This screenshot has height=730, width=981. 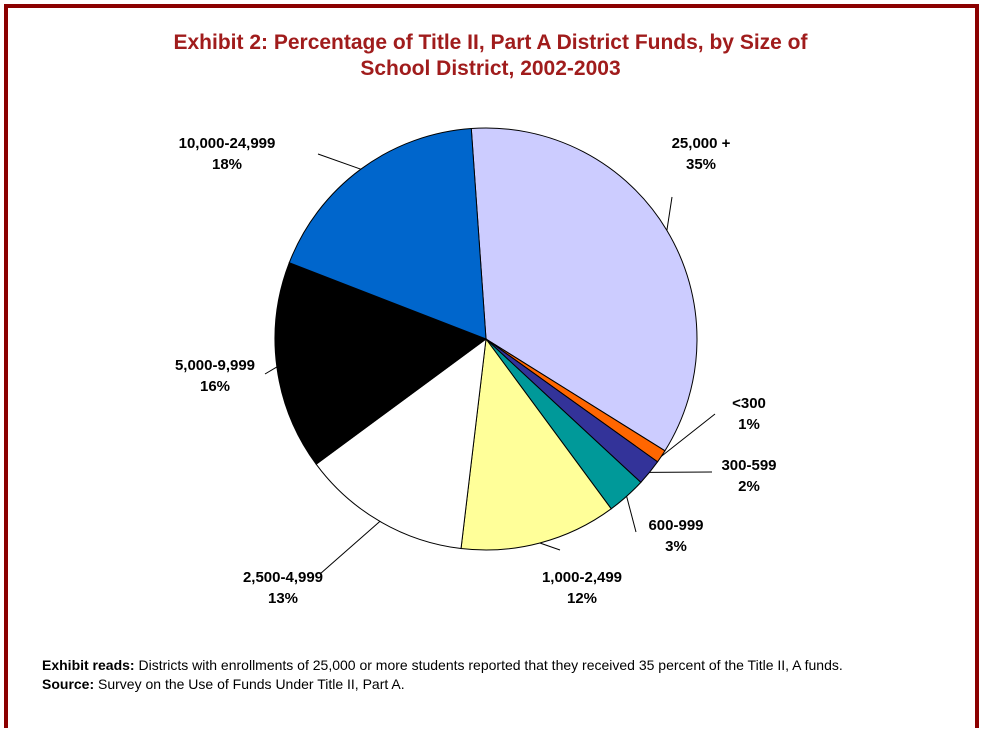 What do you see at coordinates (749, 424) in the screenshot?
I see `slice-percent-label: 1%` at bounding box center [749, 424].